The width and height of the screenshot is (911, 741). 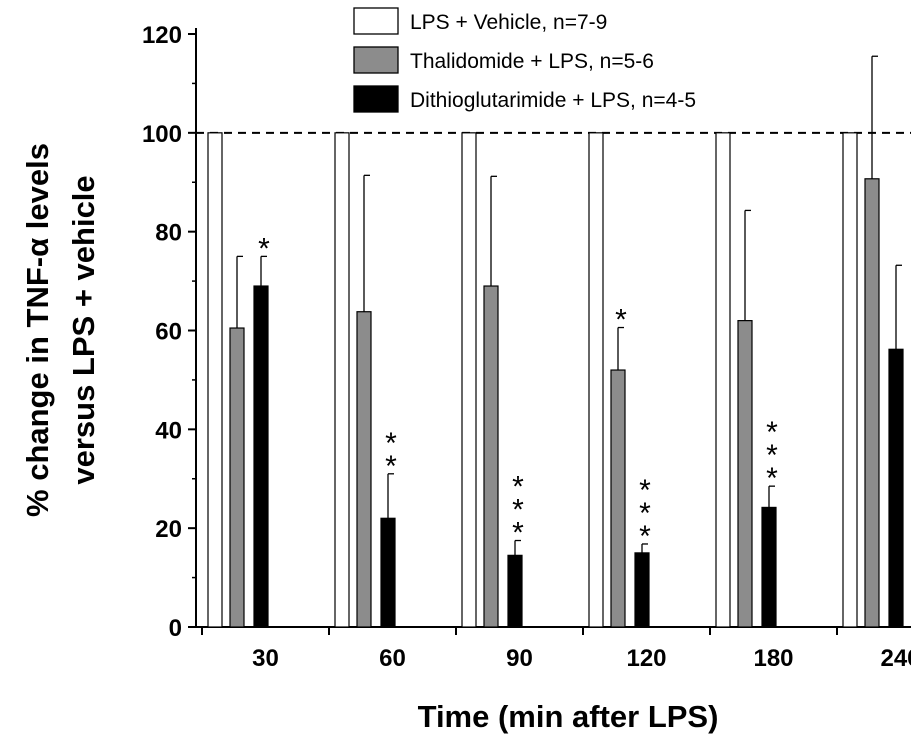 What do you see at coordinates (646, 658) in the screenshot?
I see `x-tick-label: 120` at bounding box center [646, 658].